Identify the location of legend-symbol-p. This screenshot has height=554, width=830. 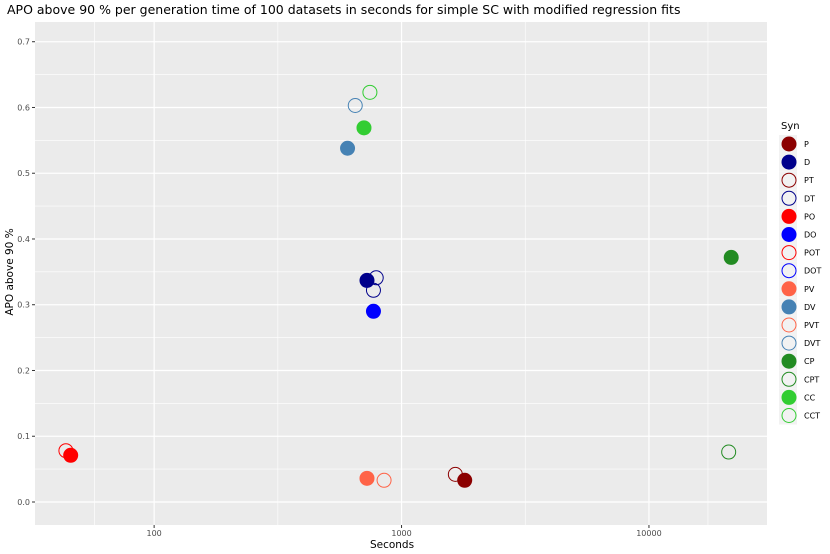
(789, 144).